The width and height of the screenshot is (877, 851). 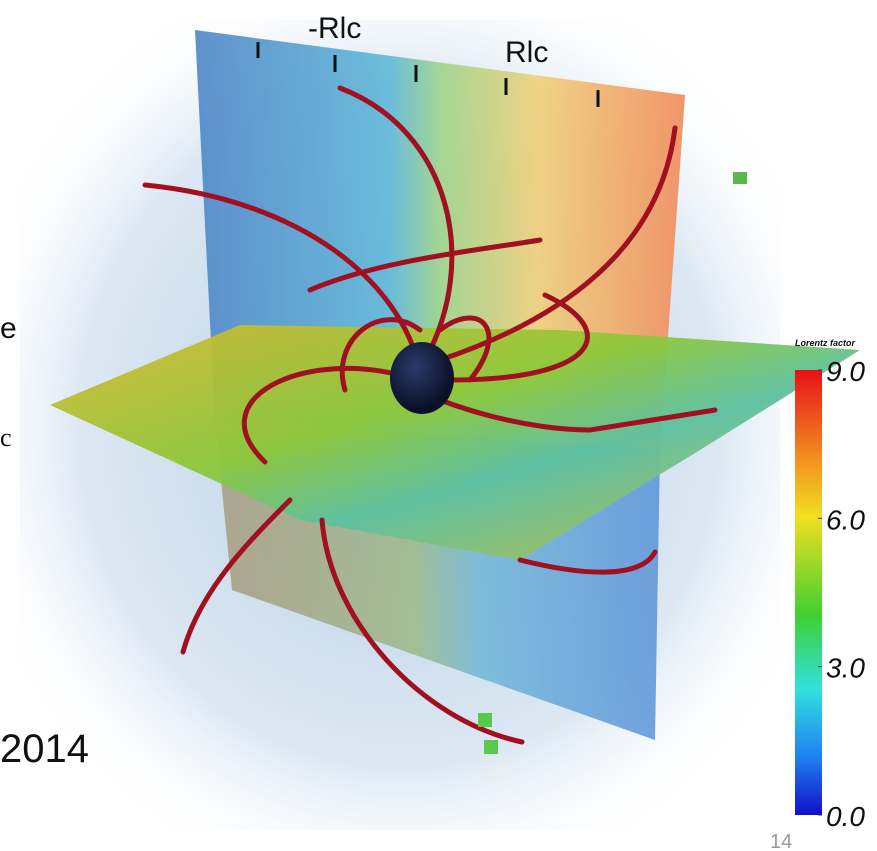 I want to click on side-text: e, so click(x=8, y=328).